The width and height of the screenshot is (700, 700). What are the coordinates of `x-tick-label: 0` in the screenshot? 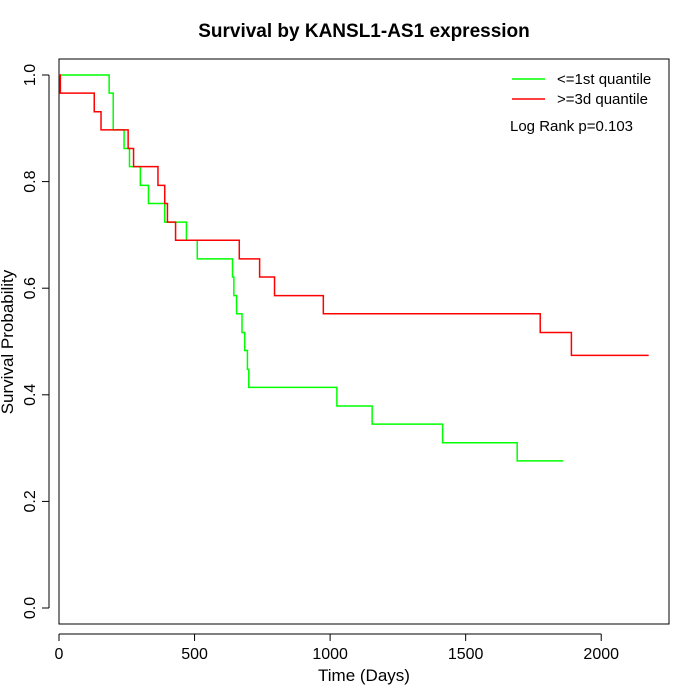 It's located at (59, 654).